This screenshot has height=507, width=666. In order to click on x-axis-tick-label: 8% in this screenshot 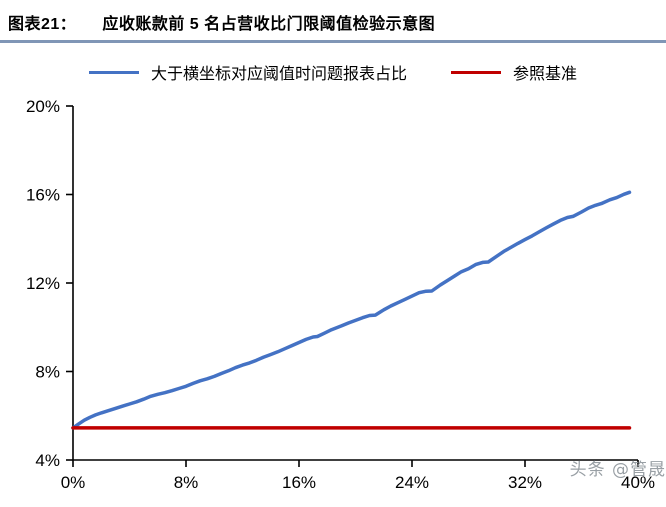, I will do `click(186, 482)`.